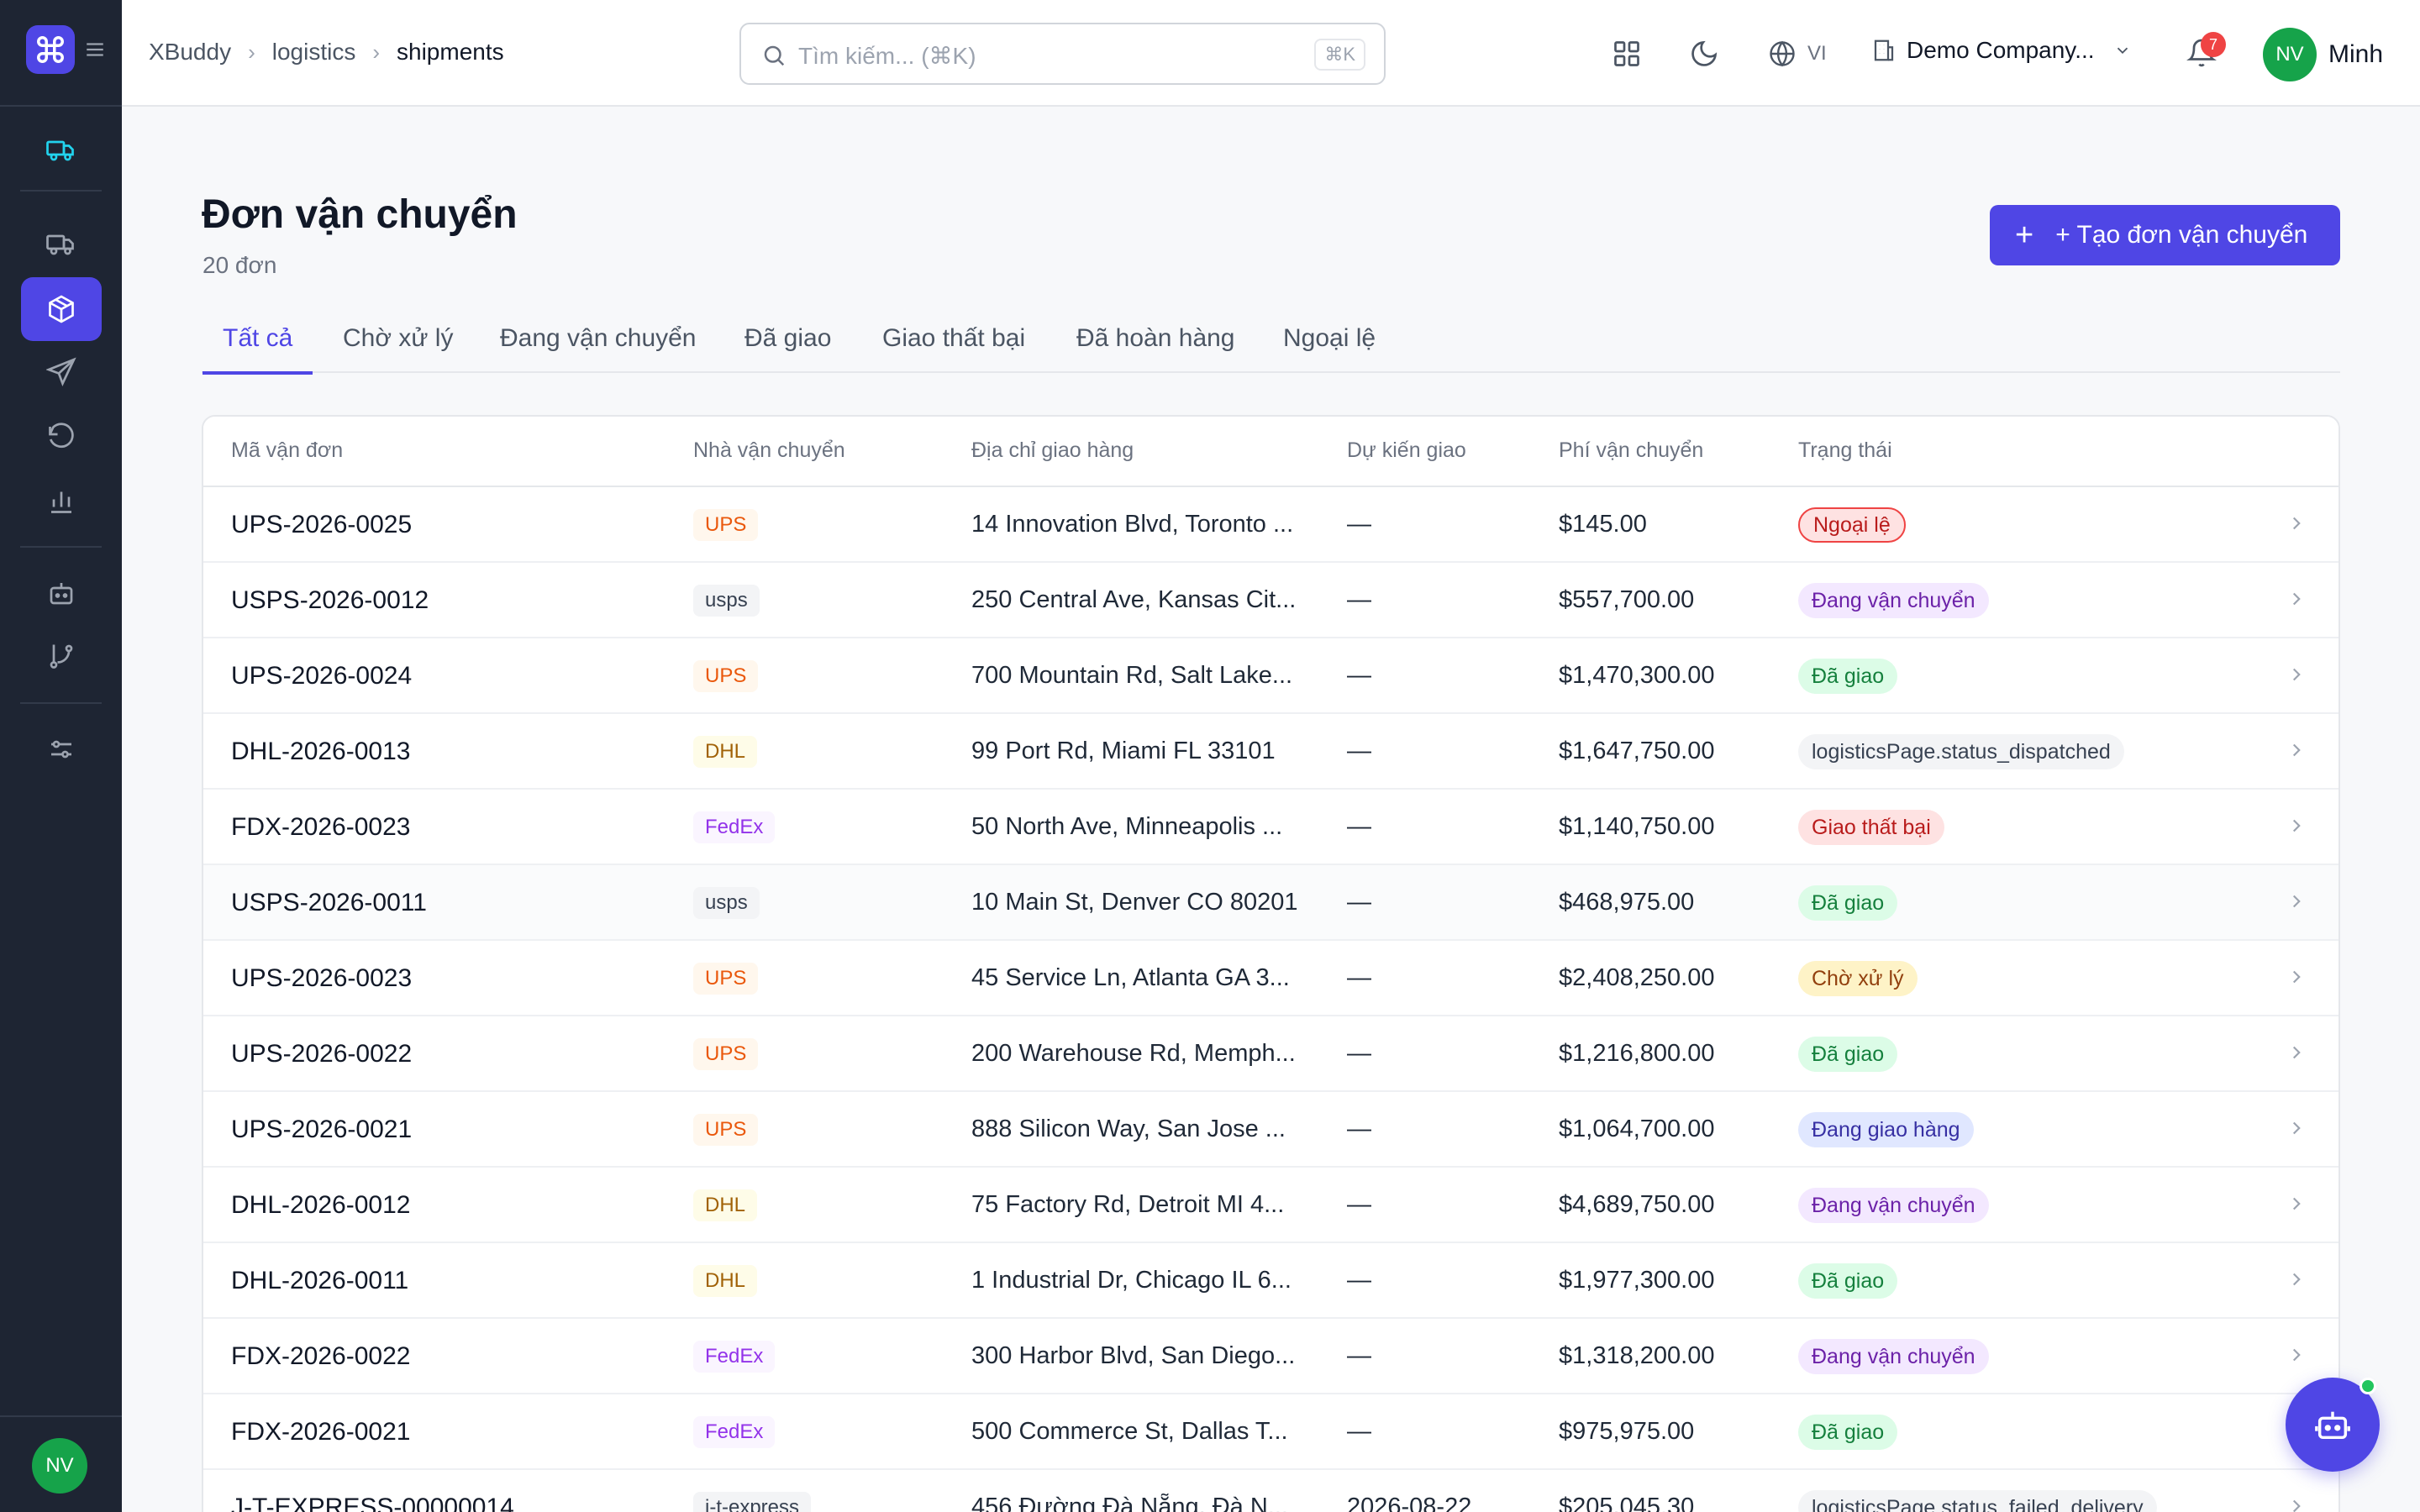  What do you see at coordinates (321, 827) in the screenshot?
I see `shipment-code: FDX-2026-0023` at bounding box center [321, 827].